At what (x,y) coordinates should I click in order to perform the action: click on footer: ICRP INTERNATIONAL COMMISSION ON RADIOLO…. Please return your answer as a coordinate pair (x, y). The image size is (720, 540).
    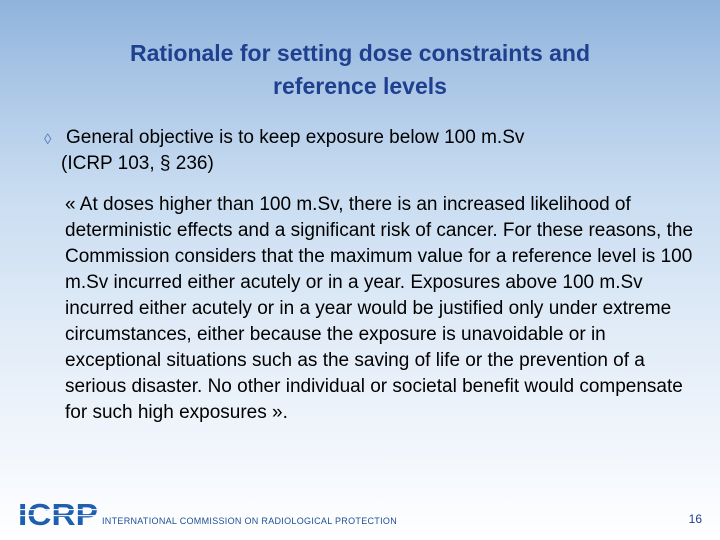
    Looking at the image, I should click on (360, 519).